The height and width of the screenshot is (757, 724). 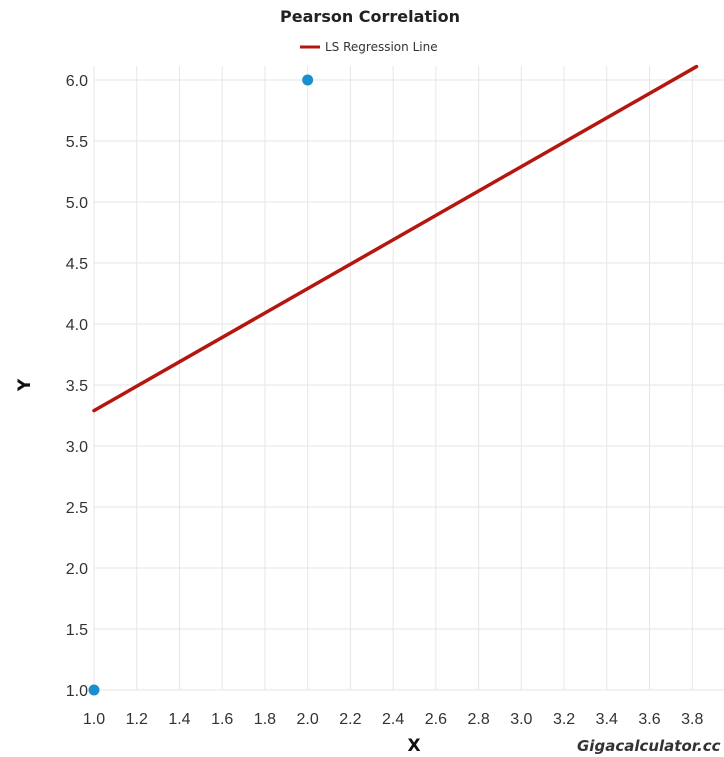 I want to click on x-tick-label: 2.4, so click(x=393, y=719).